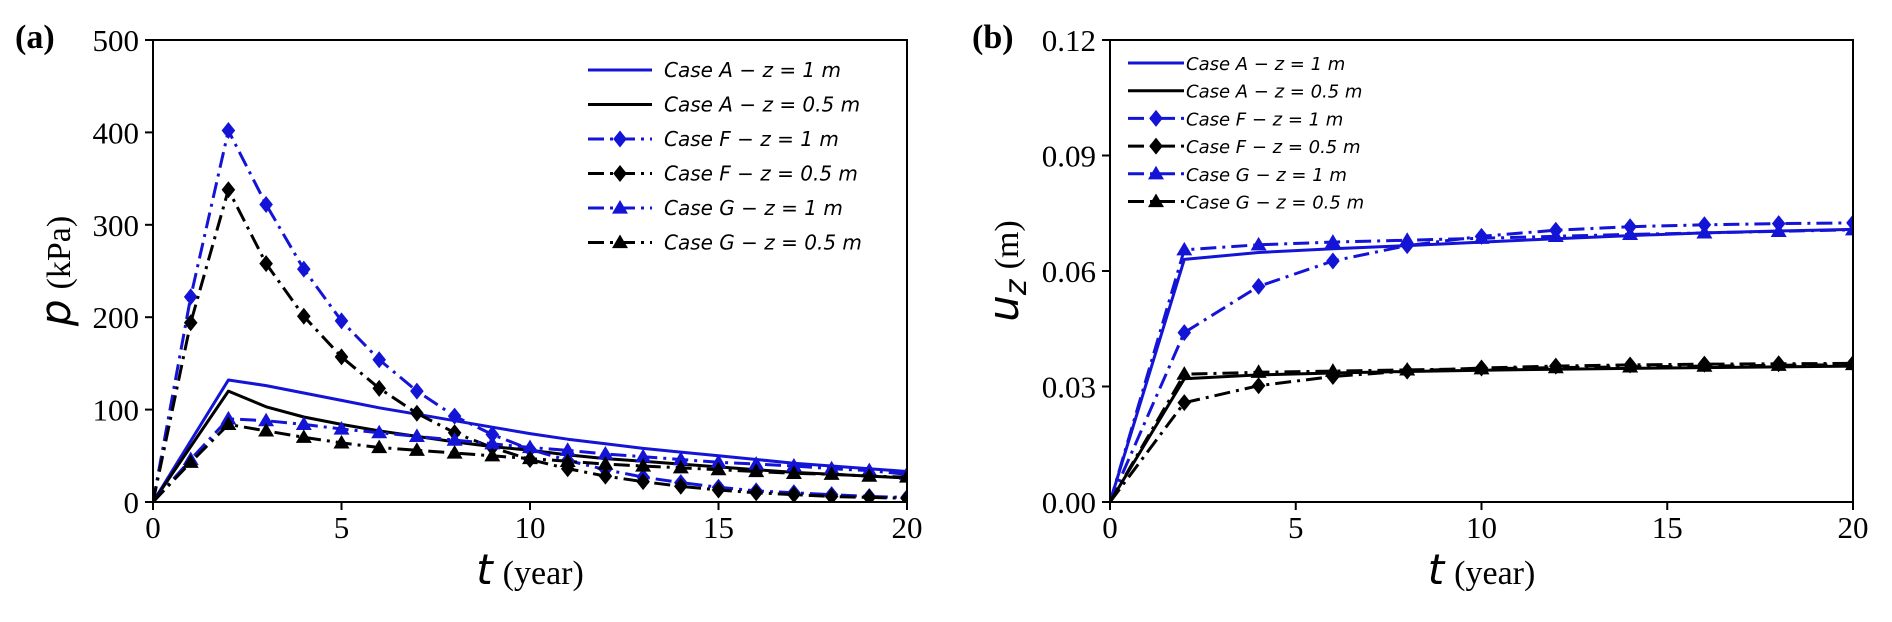 The image size is (1892, 622). Describe the element at coordinates (1069, 156) in the screenshot. I see `y-tick-label: 0.09` at that location.